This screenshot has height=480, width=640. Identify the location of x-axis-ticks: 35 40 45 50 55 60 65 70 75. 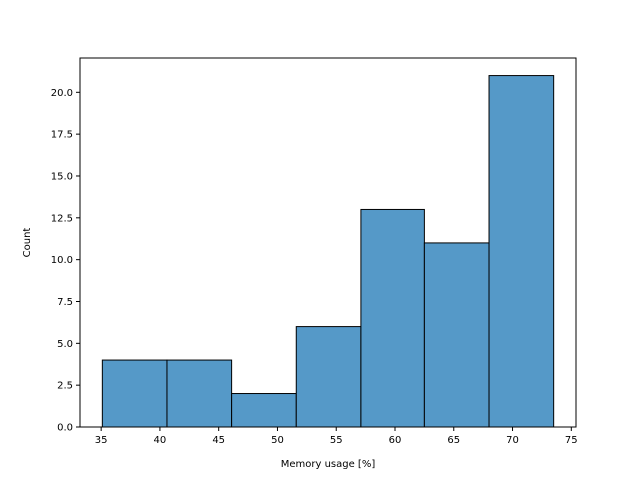
(336, 436).